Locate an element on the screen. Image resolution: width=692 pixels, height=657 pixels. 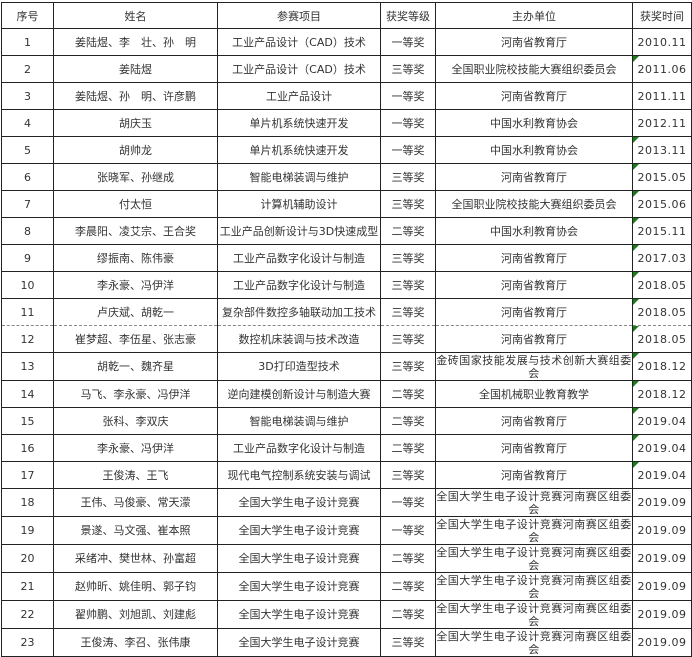
cell-no: 11 is located at coordinates (27, 312).